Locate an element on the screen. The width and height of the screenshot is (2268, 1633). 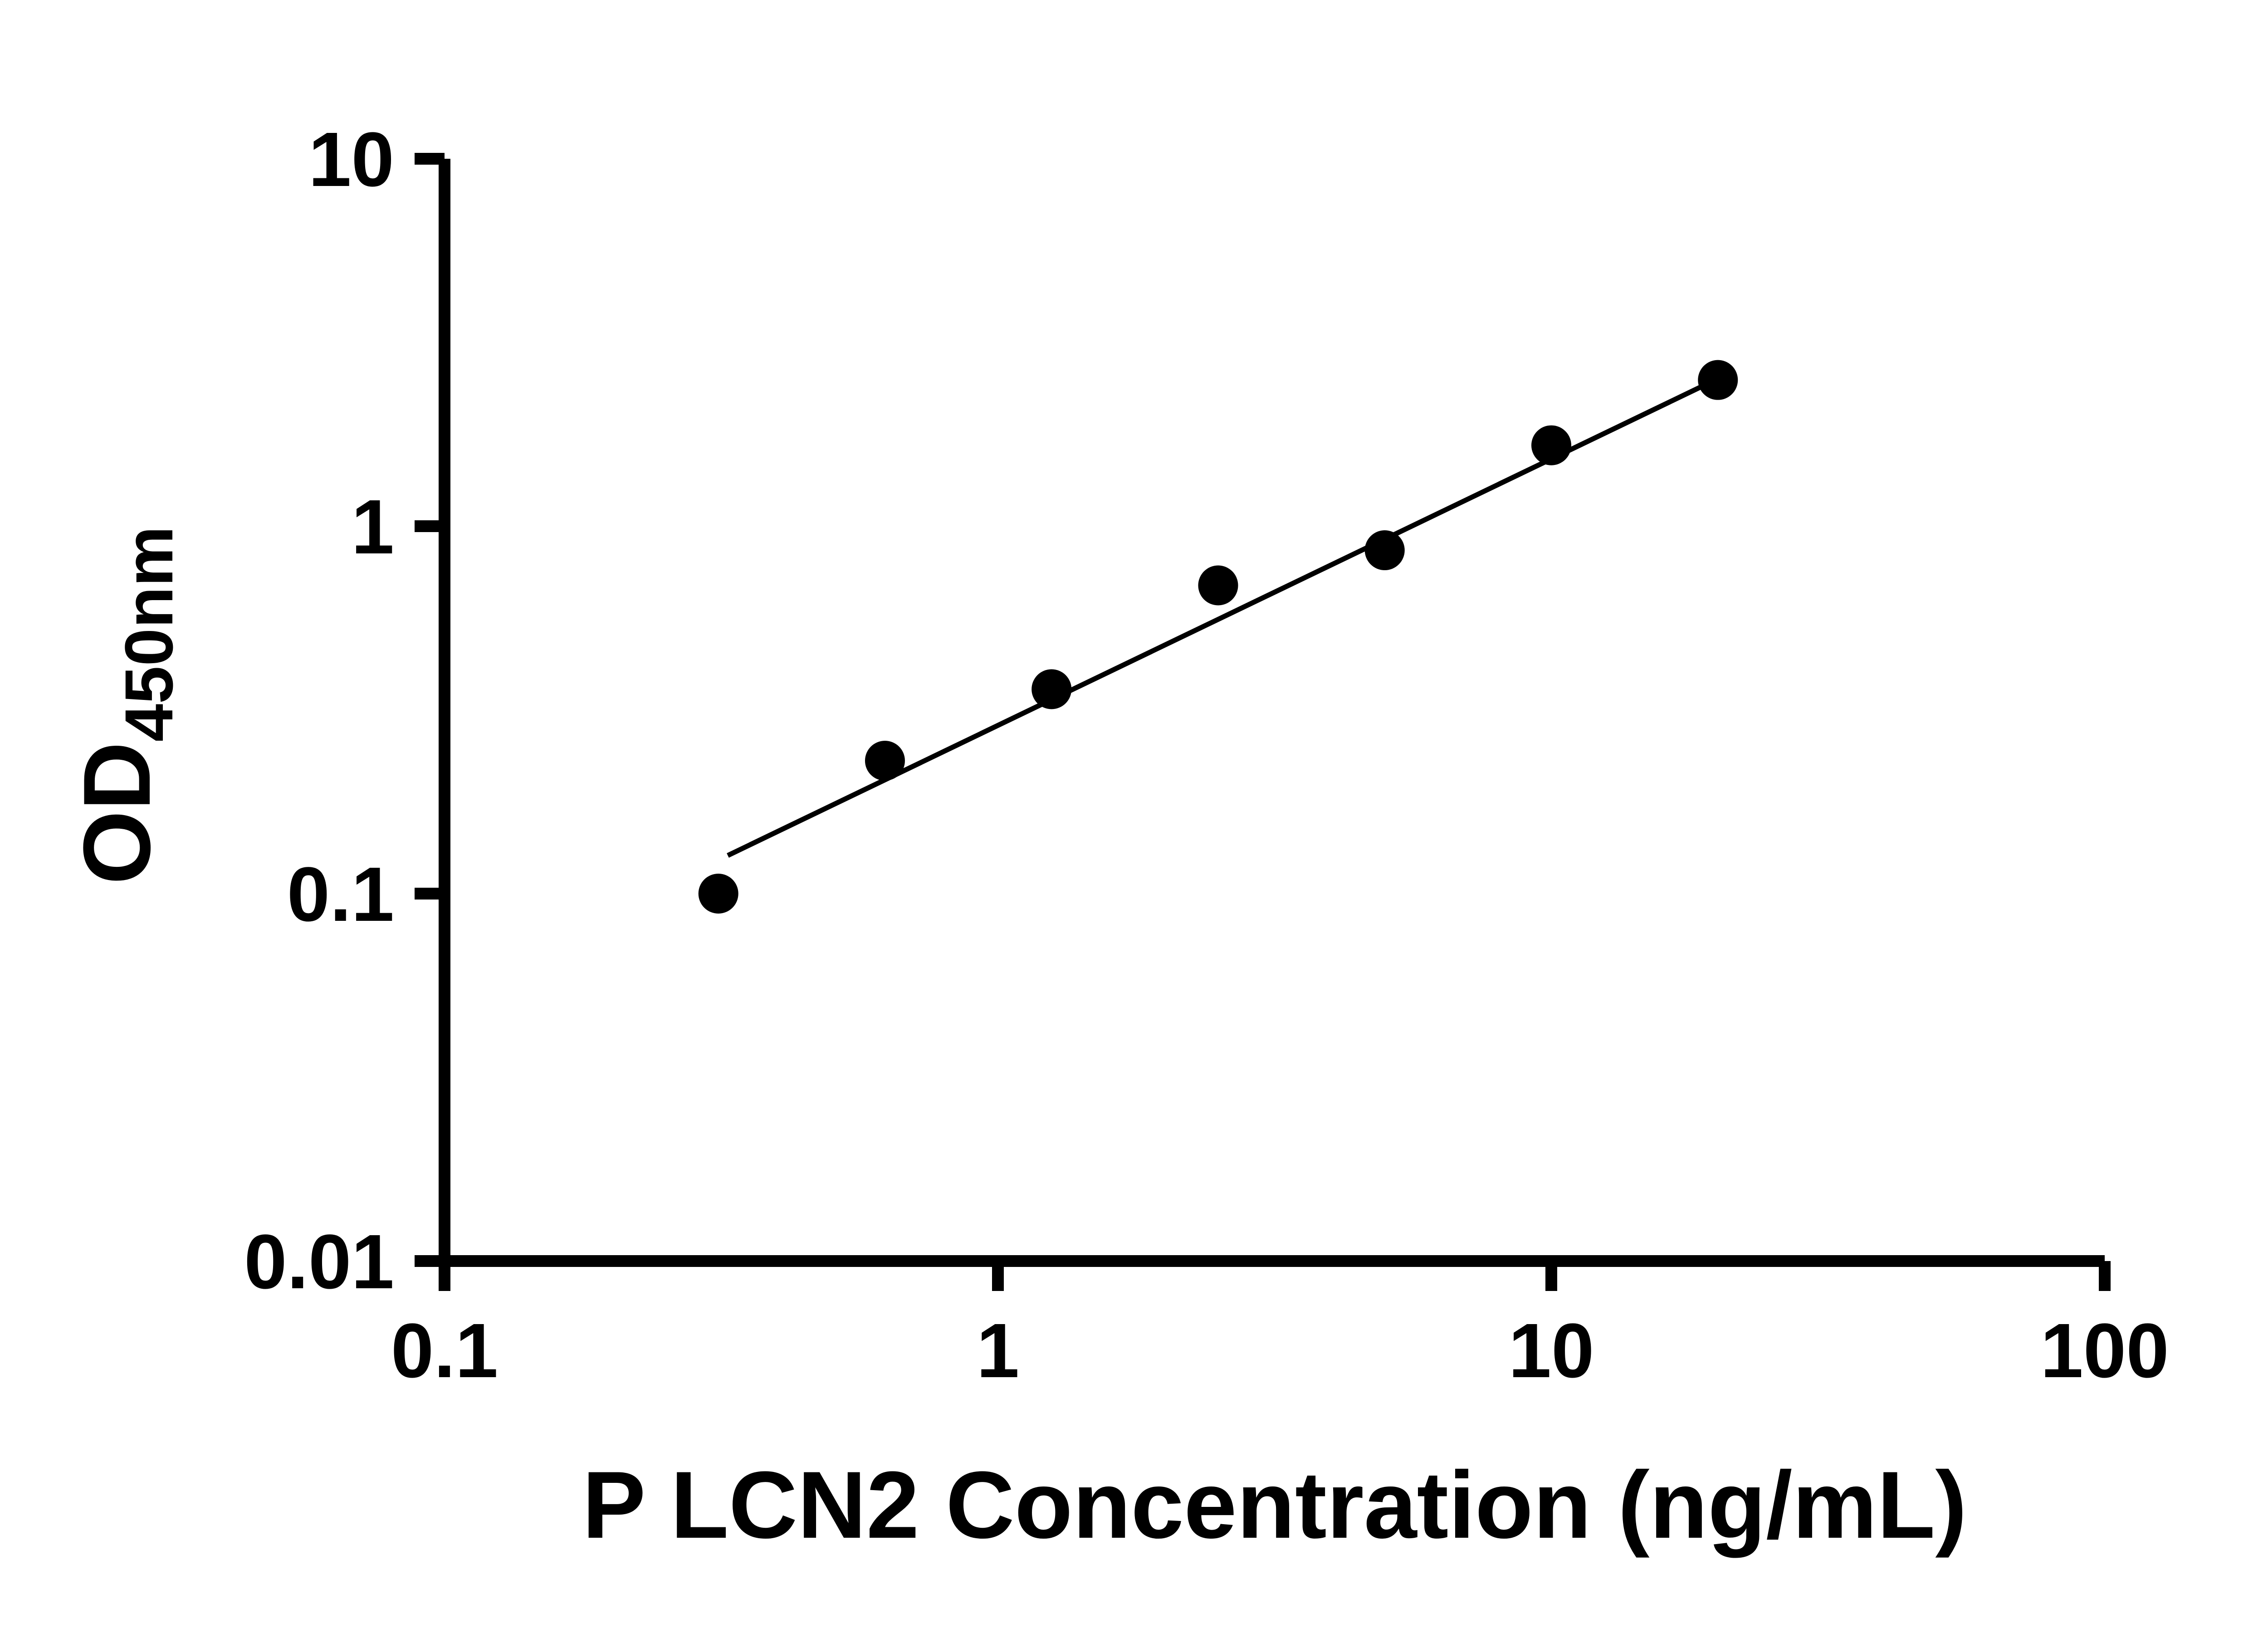
y-axis-title-main: OD is located at coordinates (117, 813).